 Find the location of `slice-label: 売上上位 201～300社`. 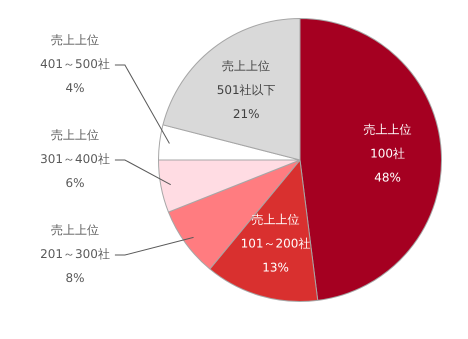

slice-label: 売上上位 201～300社 is located at coordinates (75, 242).